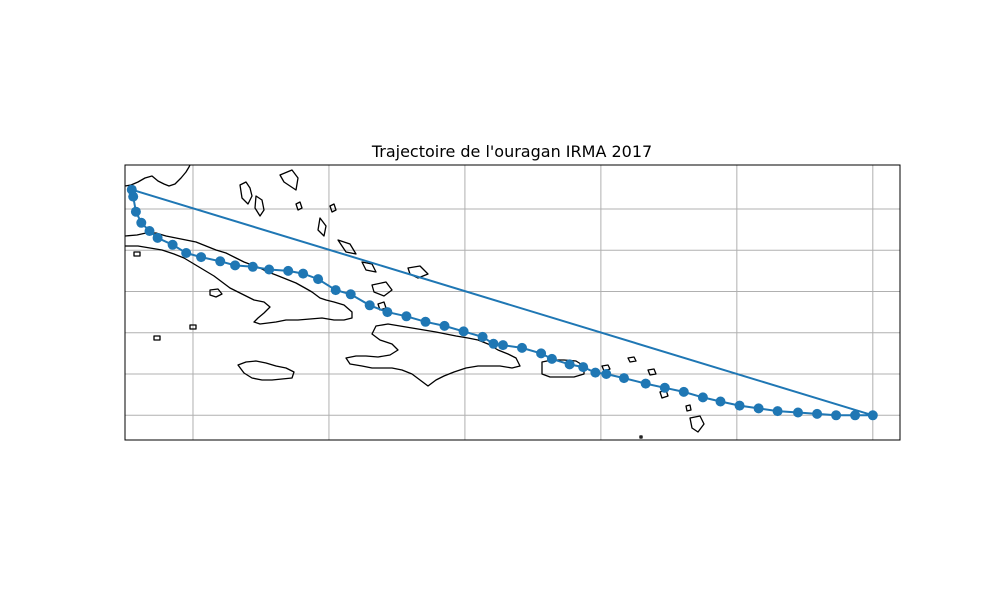 This screenshot has height=600, width=1000. What do you see at coordinates (137, 254) in the screenshot?
I see `coast-cayman` at bounding box center [137, 254].